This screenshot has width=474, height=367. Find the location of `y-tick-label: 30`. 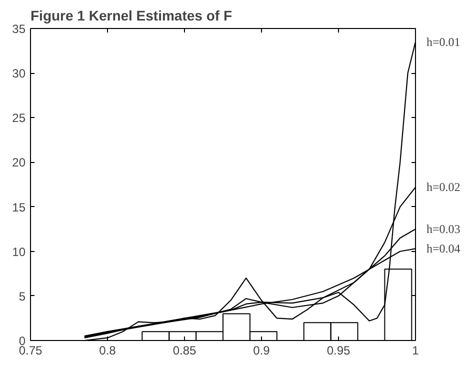

y-tick-label: 30 is located at coordinates (19, 73).